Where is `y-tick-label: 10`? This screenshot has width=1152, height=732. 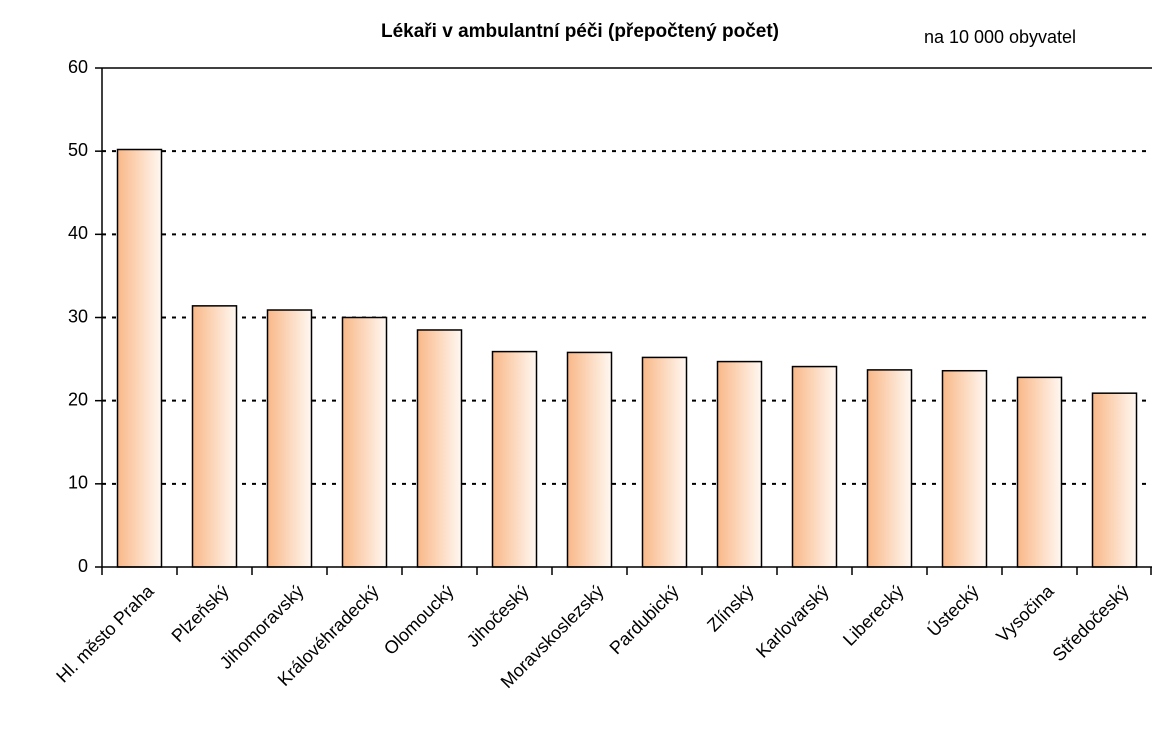 y-tick-label: 10 is located at coordinates (78, 483).